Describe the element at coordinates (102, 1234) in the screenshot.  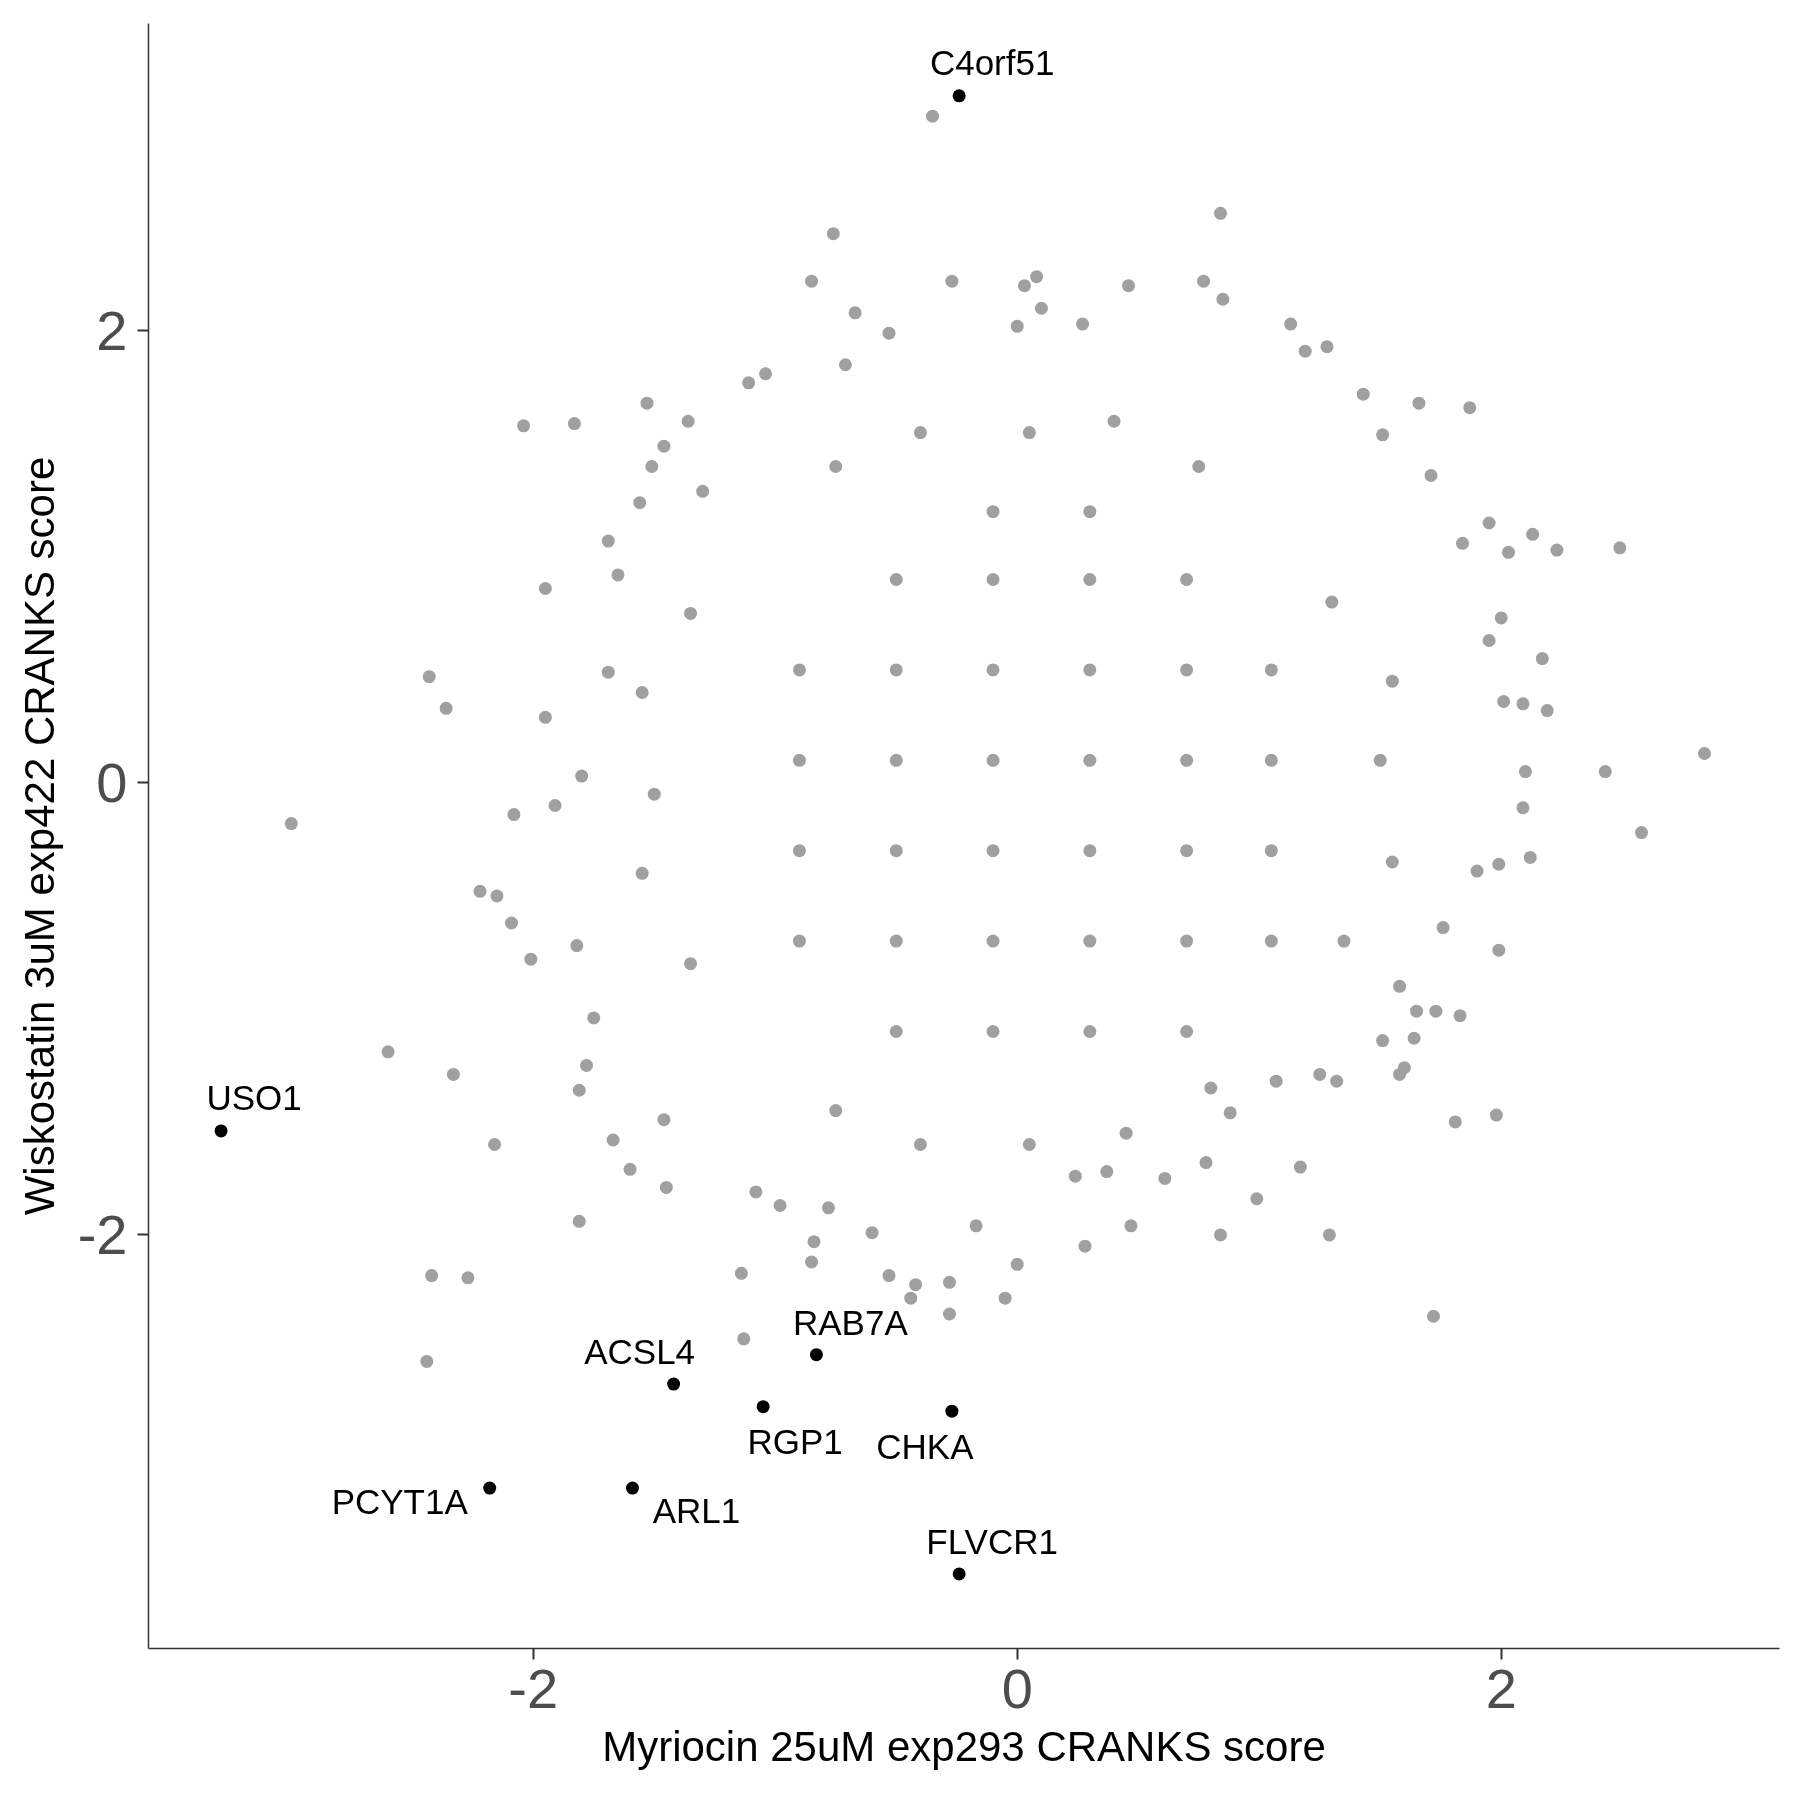
I see `y-tick-label: -2` at that location.